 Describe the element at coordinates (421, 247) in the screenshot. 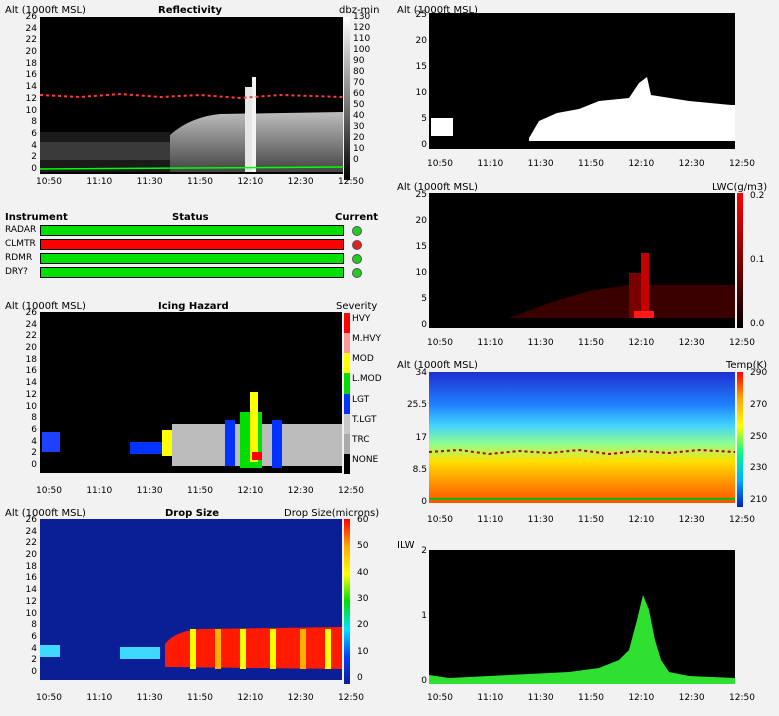

I see `y-tick-label: 15` at that location.